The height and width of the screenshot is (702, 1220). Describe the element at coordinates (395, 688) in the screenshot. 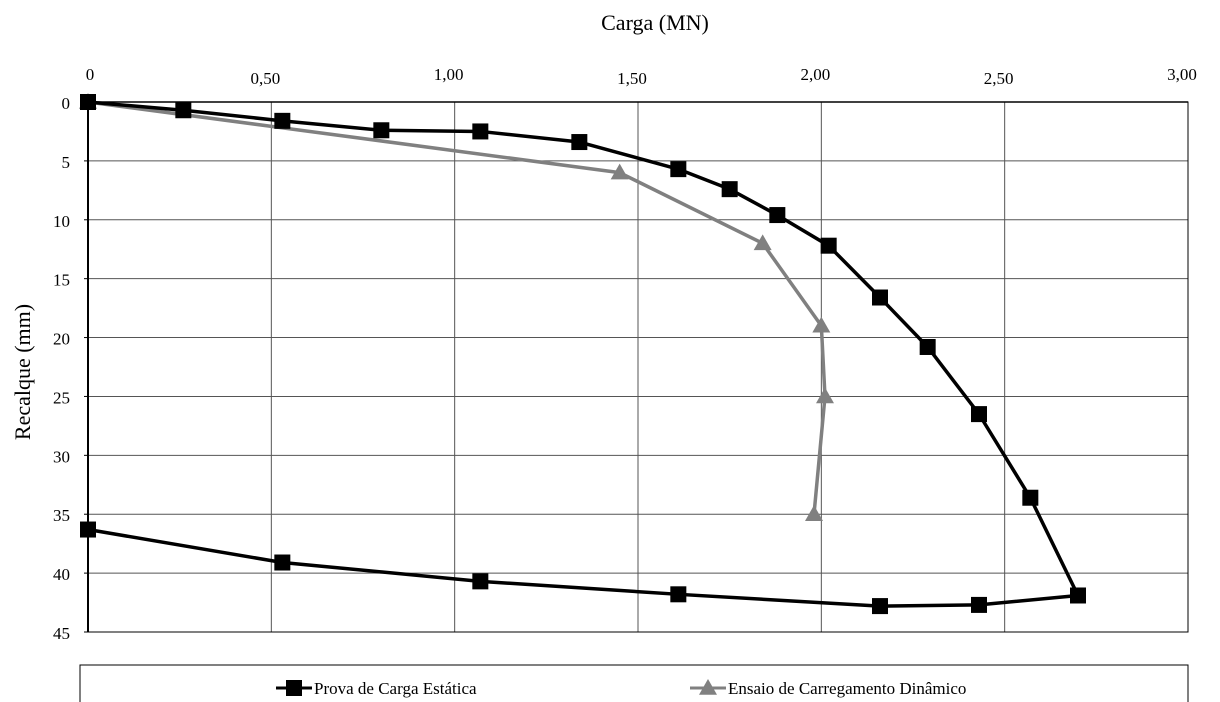

I see `legend-label: Prova de Carga Estática` at that location.